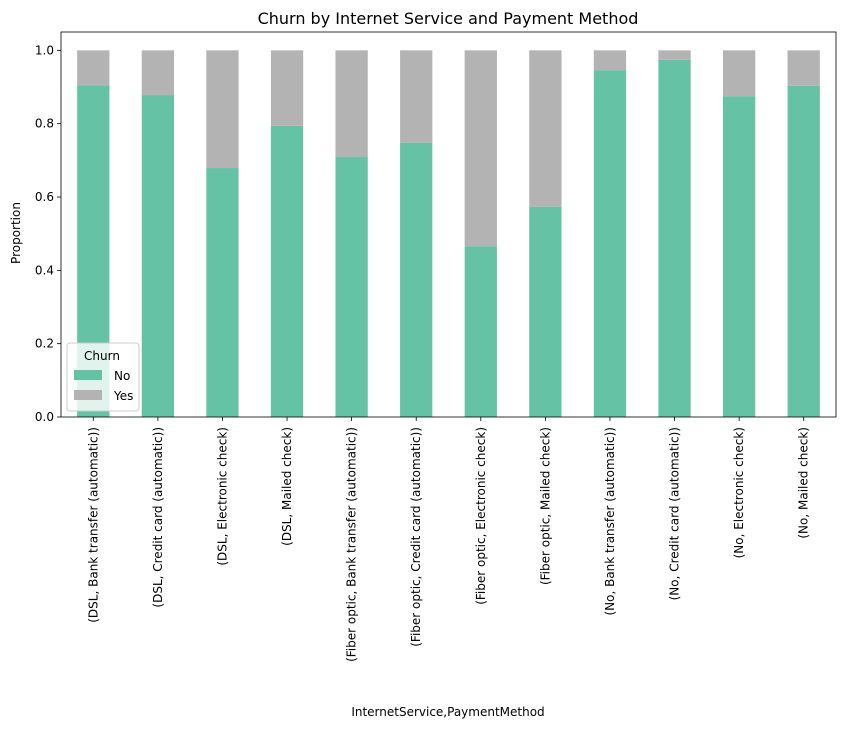 The height and width of the screenshot is (733, 846). Describe the element at coordinates (675, 513) in the screenshot. I see `x-tick-label: (No, Credit card (automatic))` at that location.